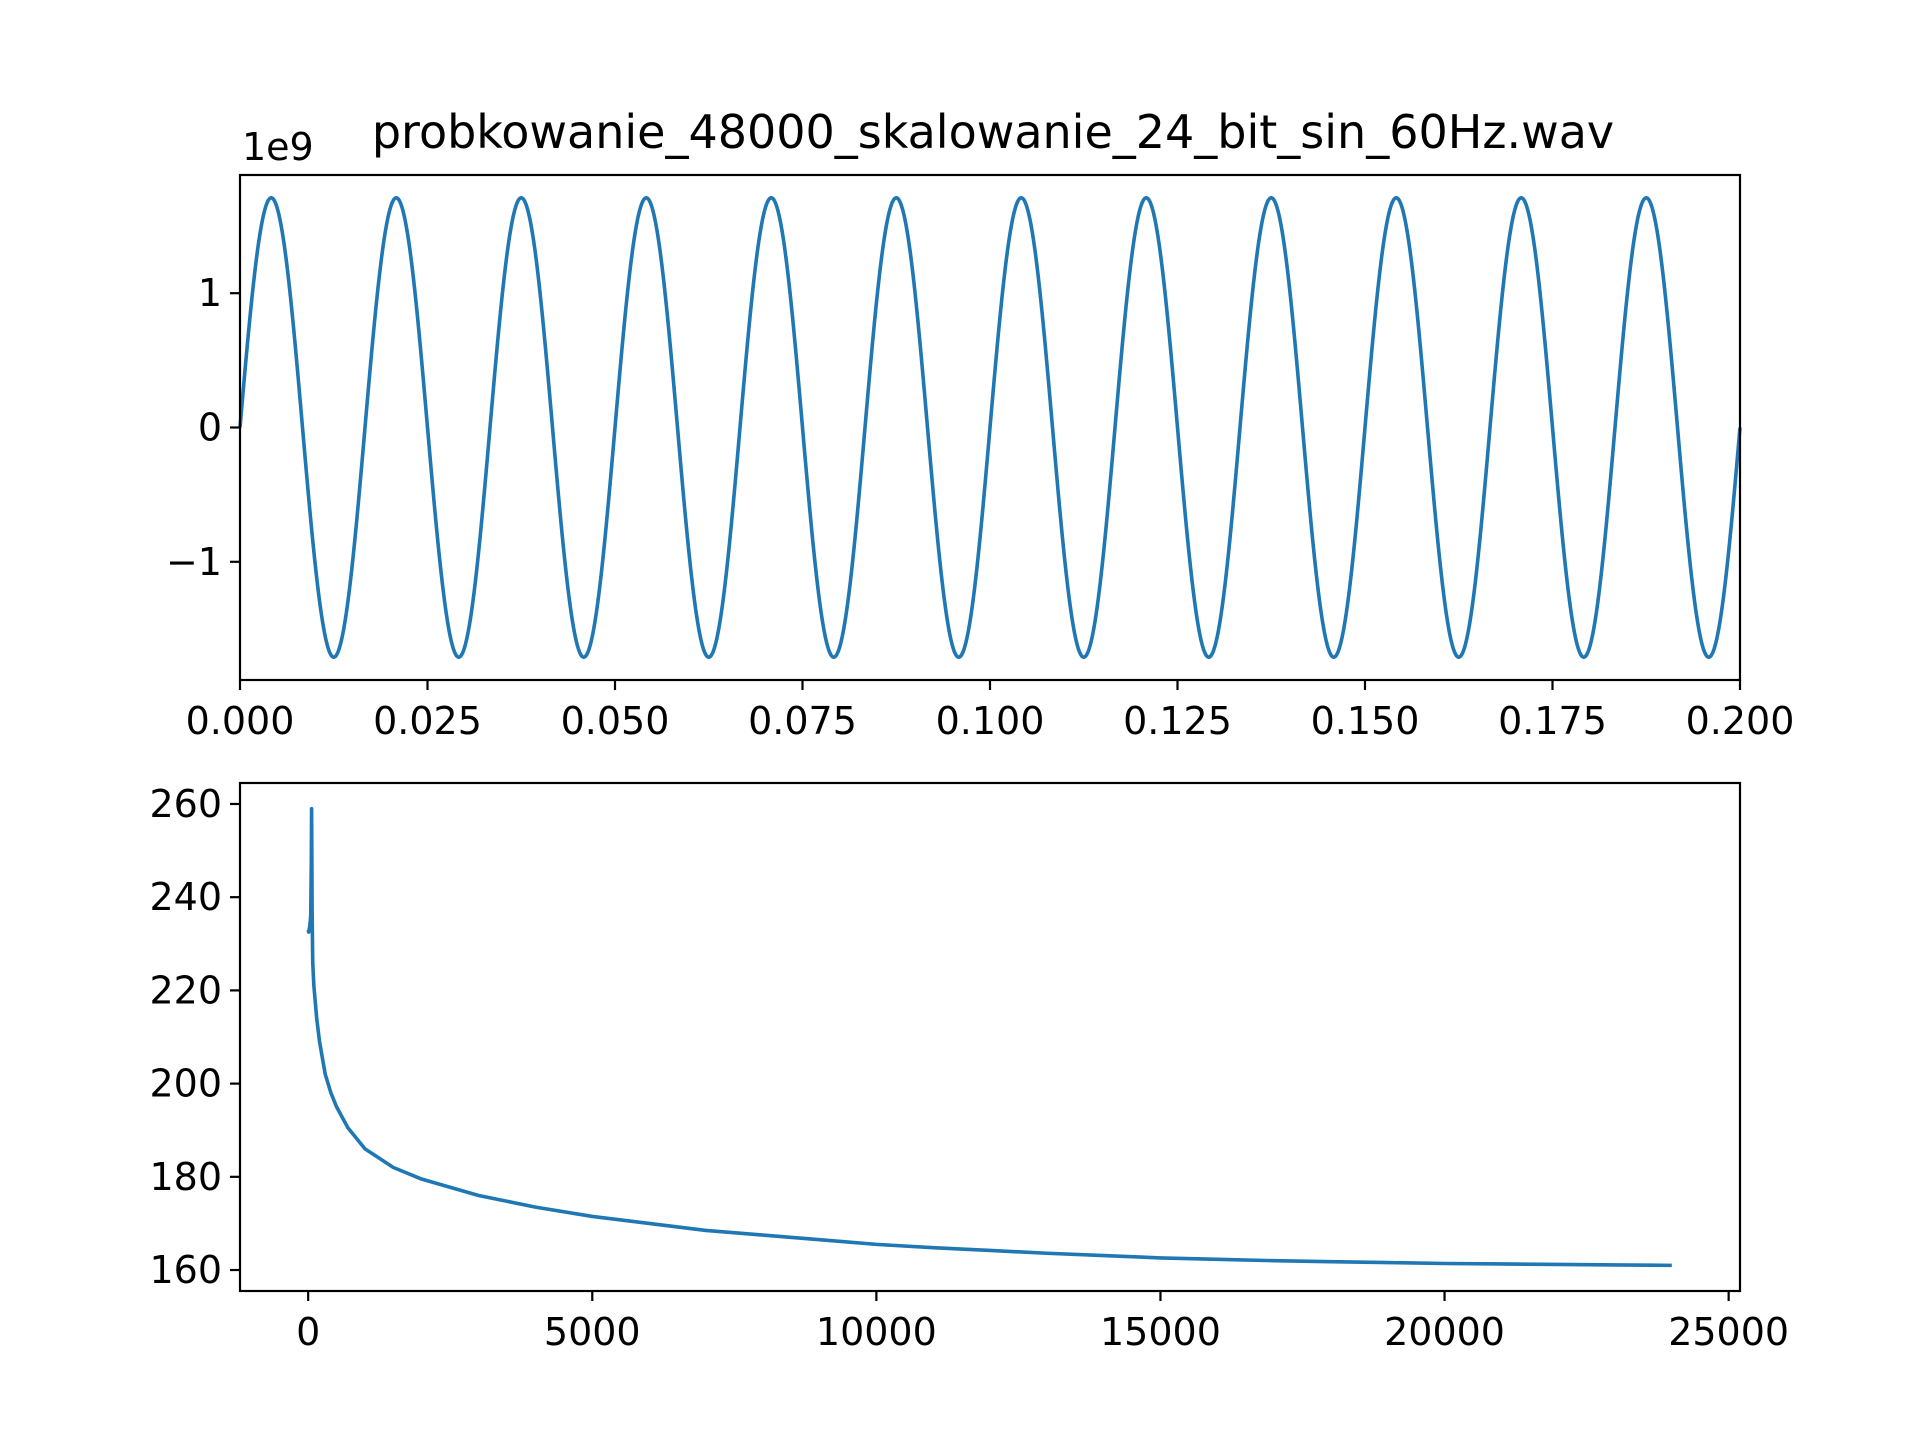 The width and height of the screenshot is (1920, 1440). What do you see at coordinates (427, 721) in the screenshot?
I see `top-x-tick-label: 0.025` at bounding box center [427, 721].